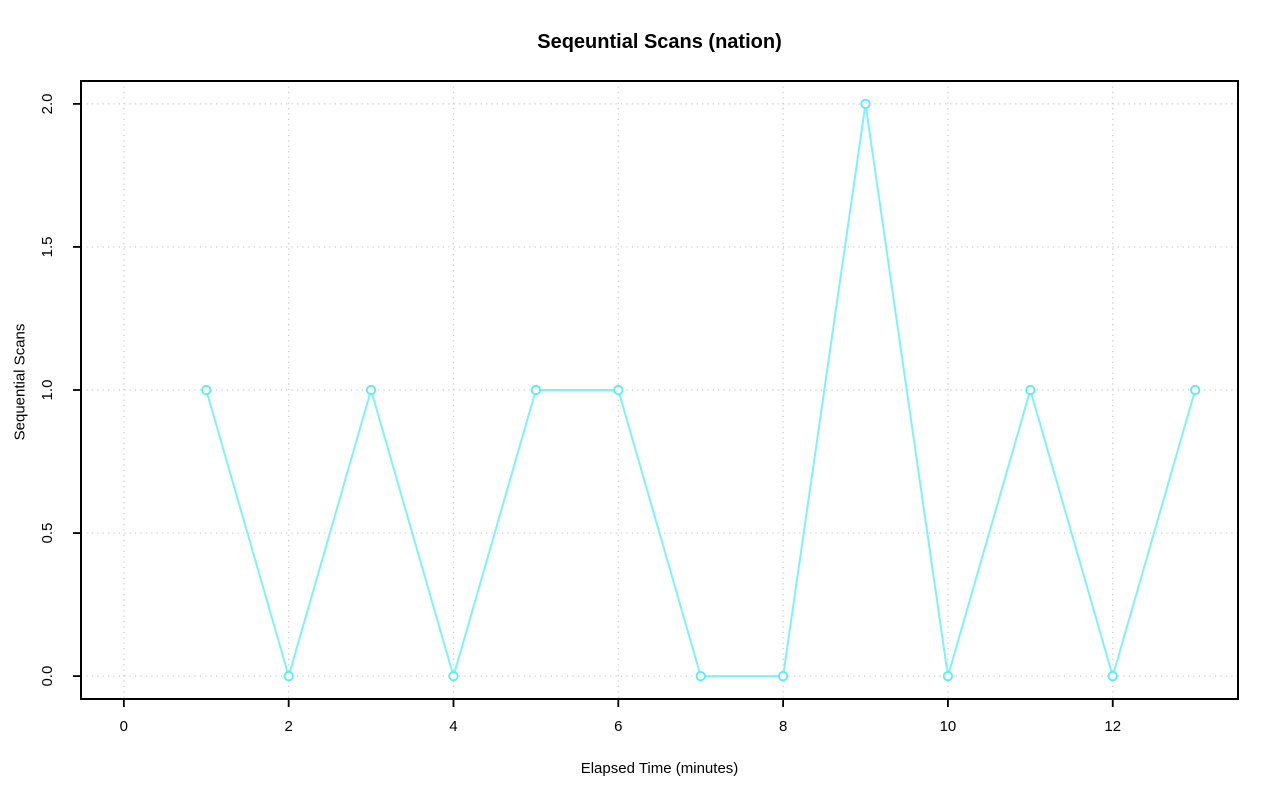  I want to click on x-tick-label: 10, so click(948, 726).